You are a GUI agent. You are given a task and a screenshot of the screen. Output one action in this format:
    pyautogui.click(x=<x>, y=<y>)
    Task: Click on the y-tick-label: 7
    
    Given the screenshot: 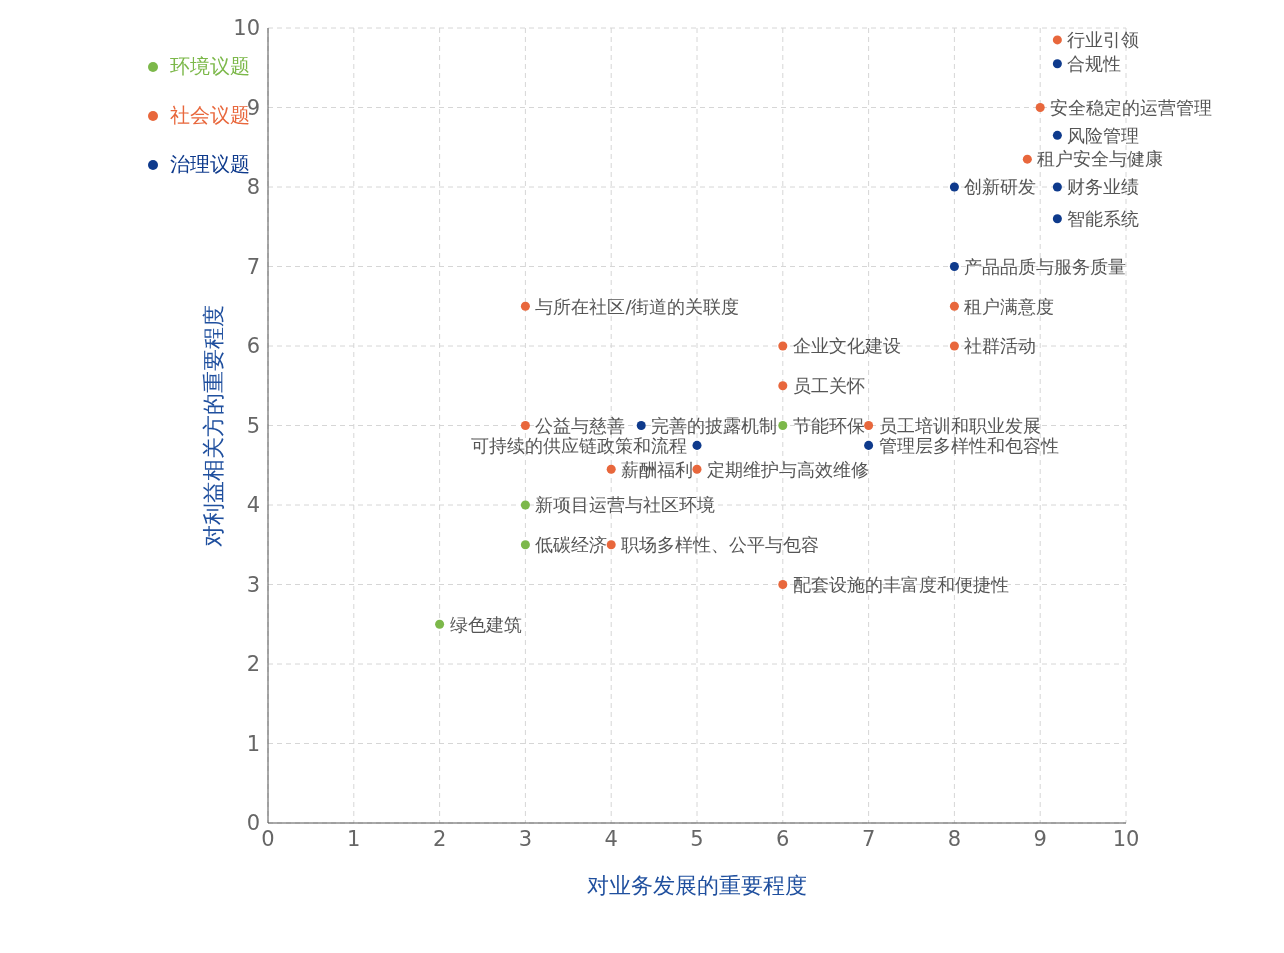 What is the action you would take?
    pyautogui.click(x=253, y=266)
    